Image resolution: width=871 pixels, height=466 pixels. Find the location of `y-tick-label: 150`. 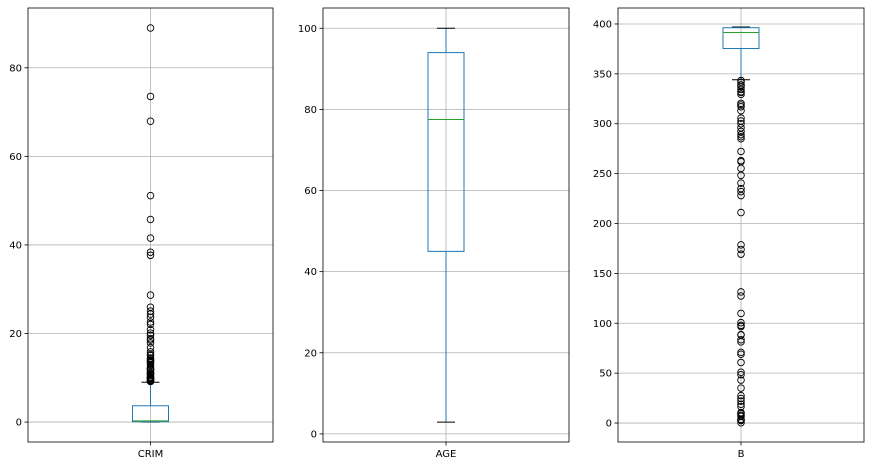

y-tick-label: 150 is located at coordinates (602, 274).